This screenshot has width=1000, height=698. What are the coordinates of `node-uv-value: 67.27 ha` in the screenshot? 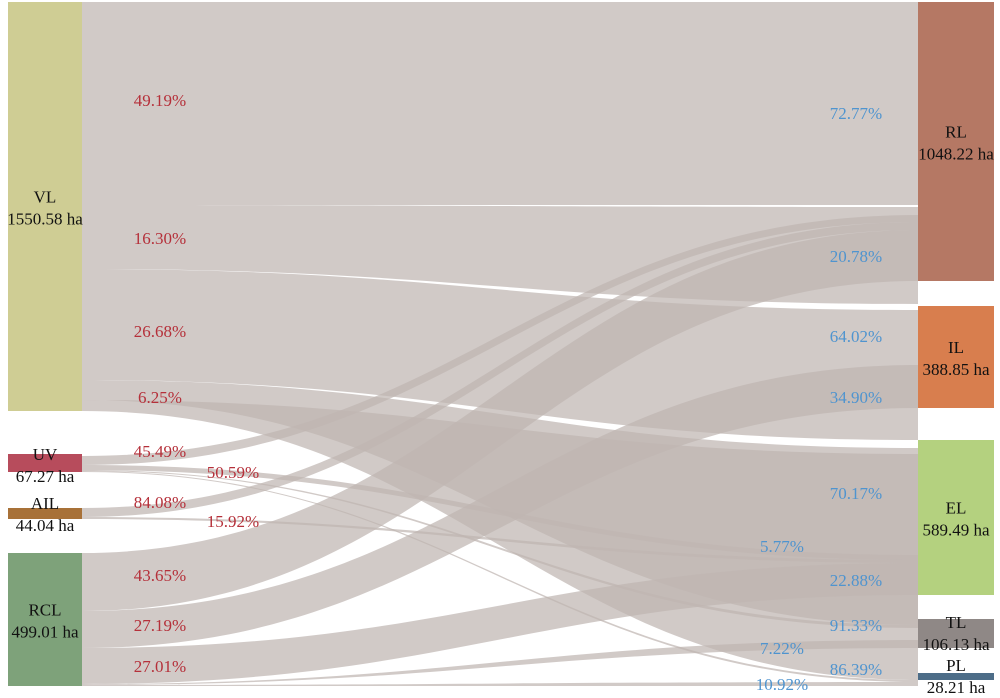 It's located at (45, 476).